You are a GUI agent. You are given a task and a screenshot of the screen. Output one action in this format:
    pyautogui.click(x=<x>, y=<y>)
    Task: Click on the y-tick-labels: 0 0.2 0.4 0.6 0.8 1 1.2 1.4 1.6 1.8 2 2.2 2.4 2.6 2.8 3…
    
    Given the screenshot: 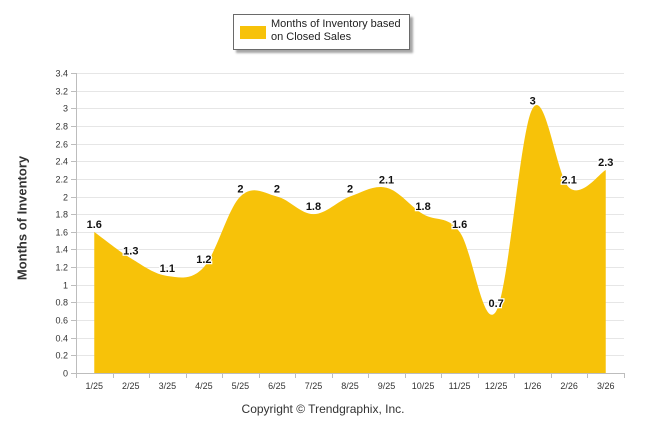 What is the action you would take?
    pyautogui.click(x=61, y=224)
    